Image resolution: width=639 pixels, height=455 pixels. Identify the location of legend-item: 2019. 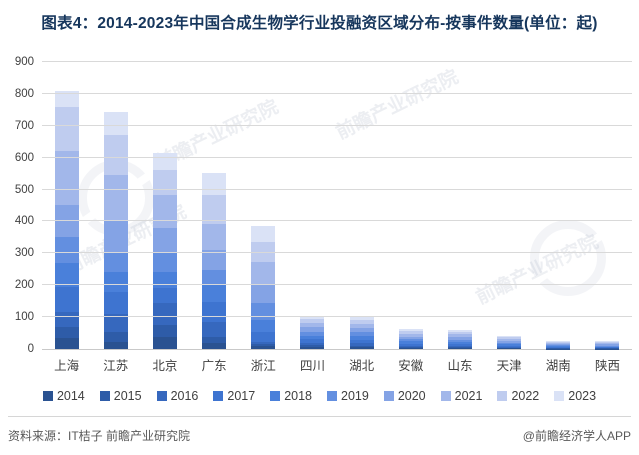
(348, 396).